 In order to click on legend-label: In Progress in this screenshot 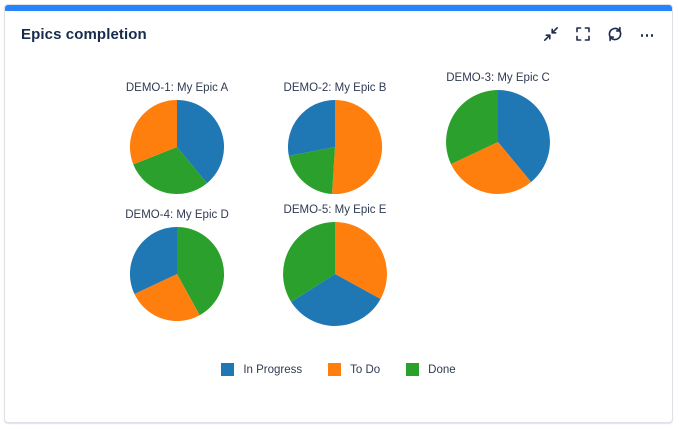, I will do `click(273, 369)`.